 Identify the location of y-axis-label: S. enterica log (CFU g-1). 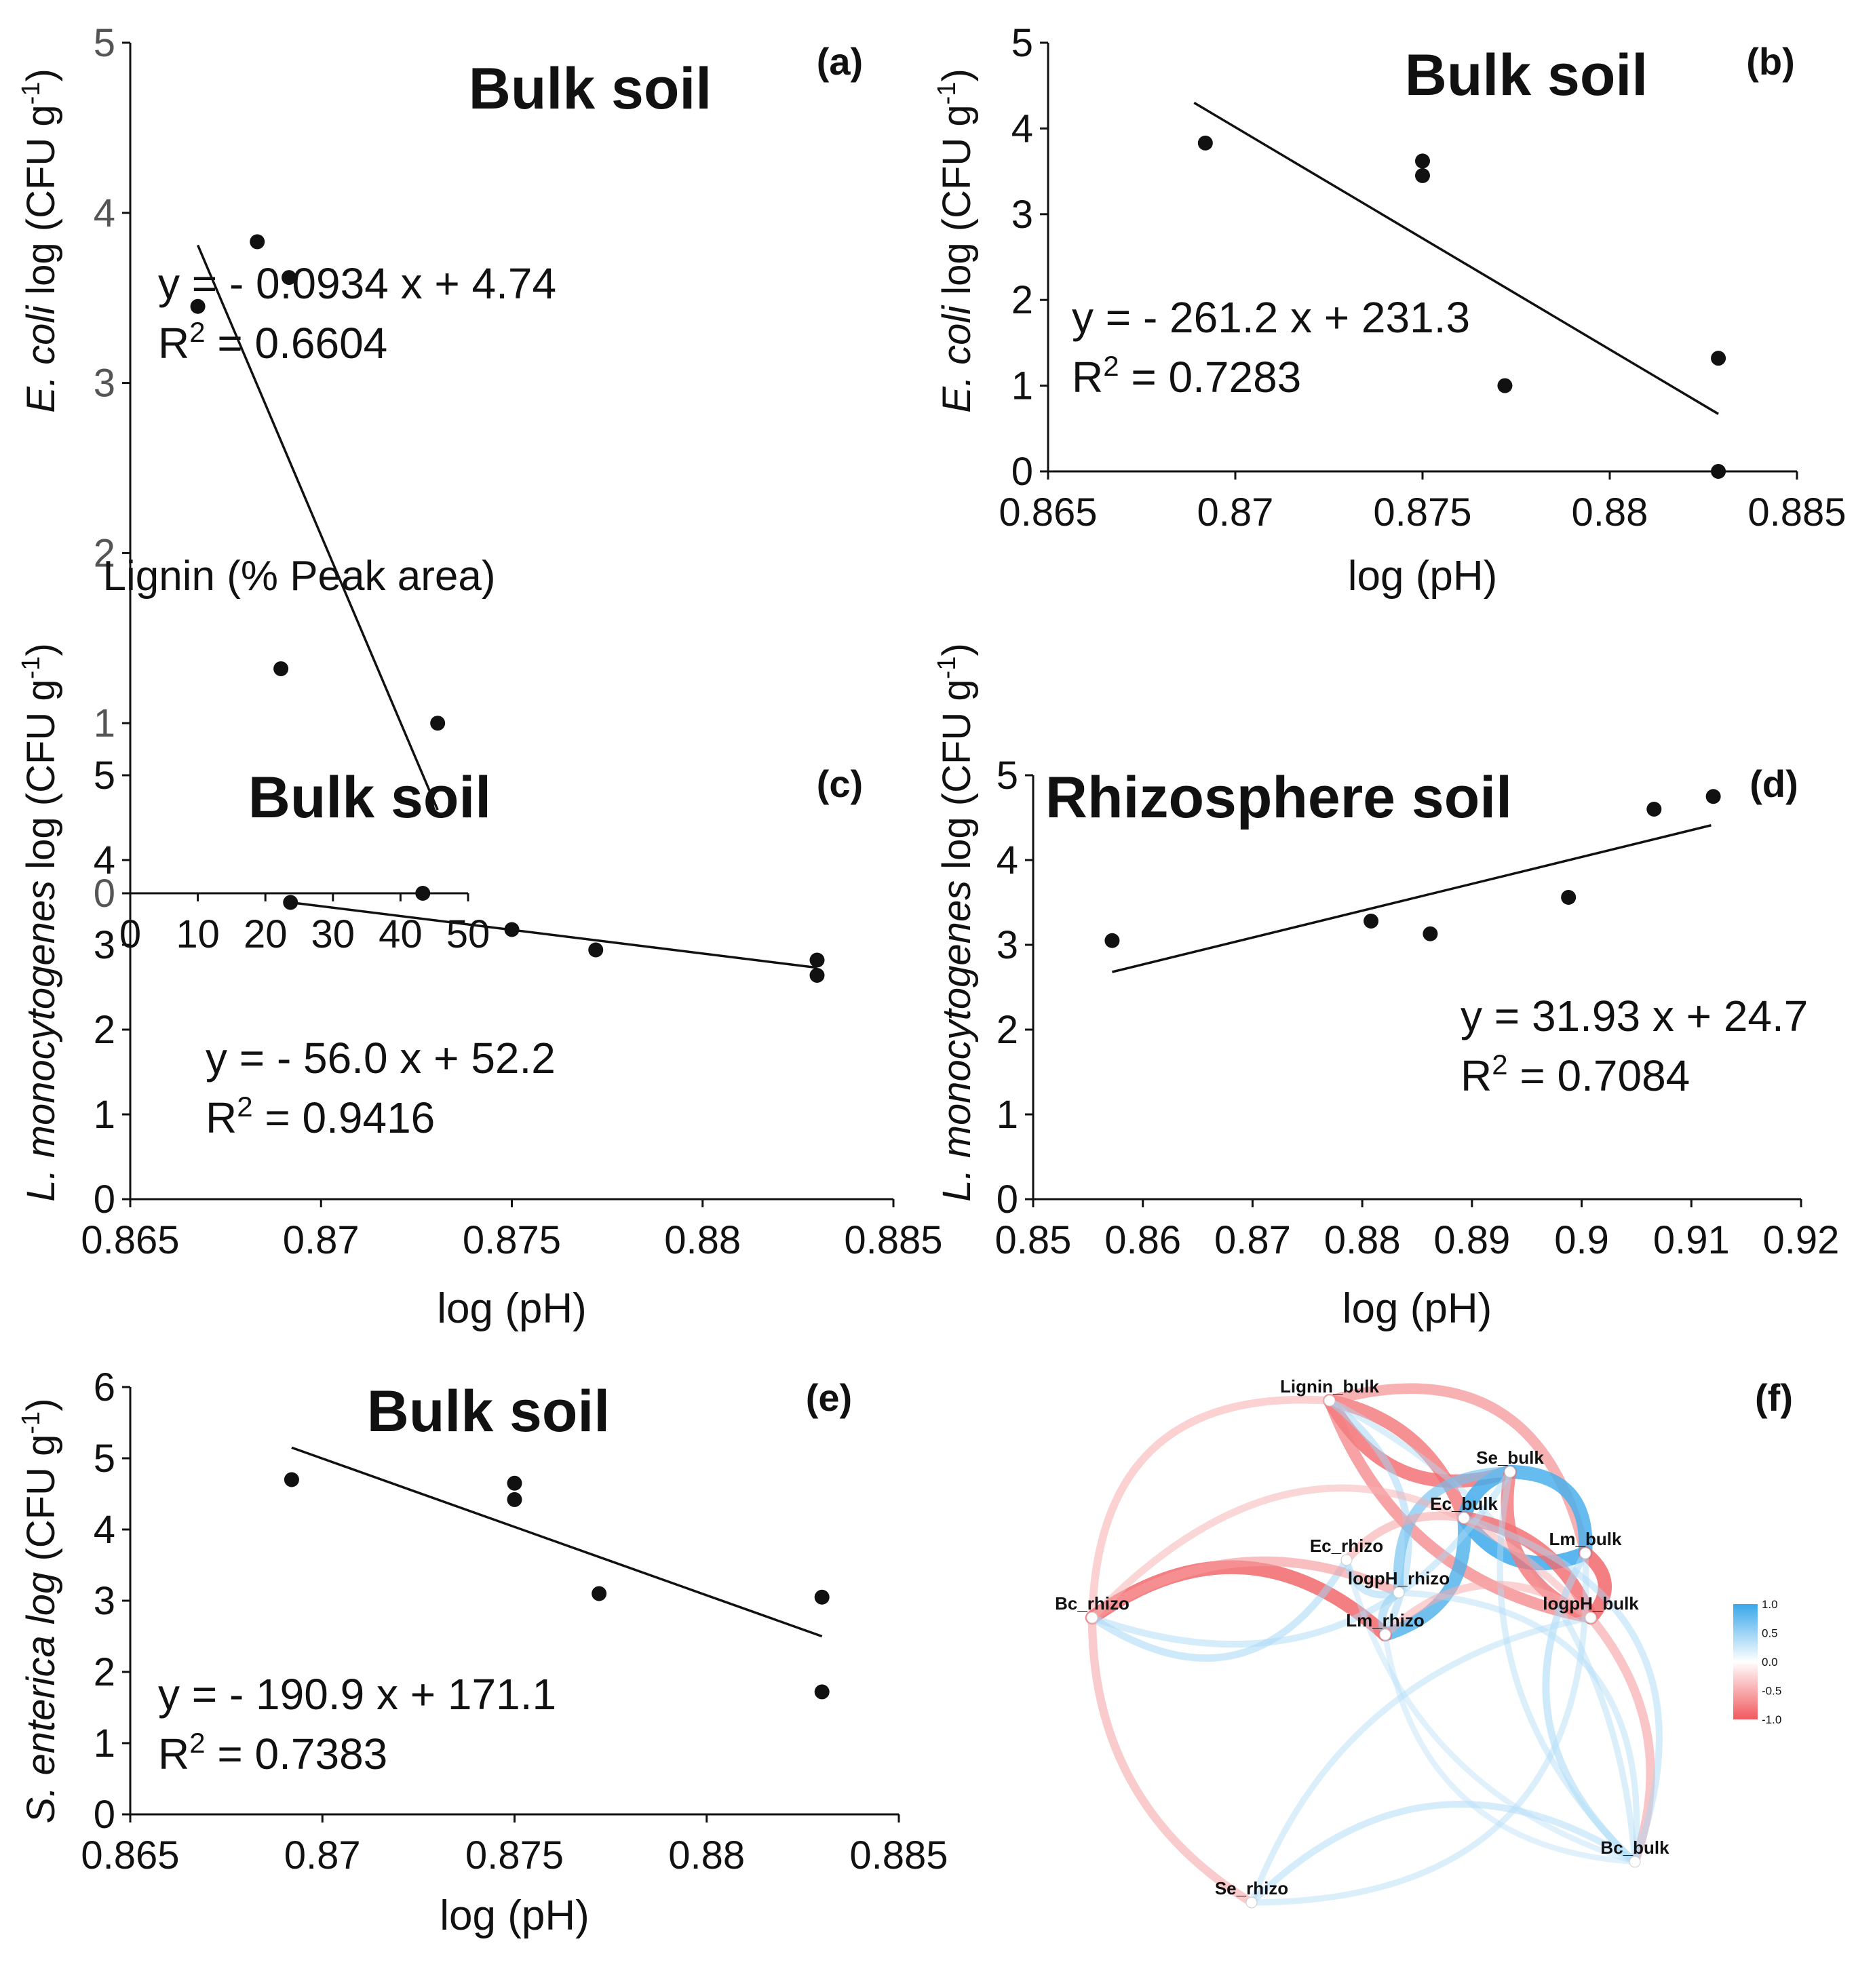
(40, 1612).